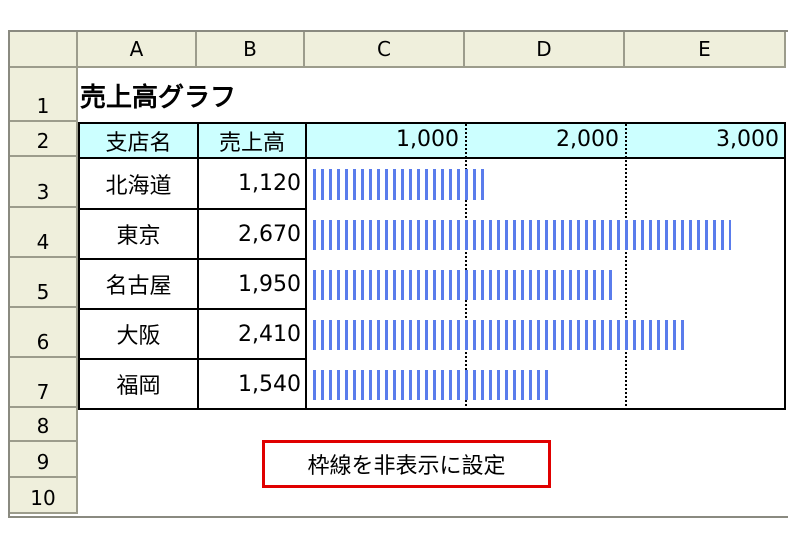 The width and height of the screenshot is (800, 550). What do you see at coordinates (138, 334) in the screenshot?
I see `branch-cell: 大阪` at bounding box center [138, 334].